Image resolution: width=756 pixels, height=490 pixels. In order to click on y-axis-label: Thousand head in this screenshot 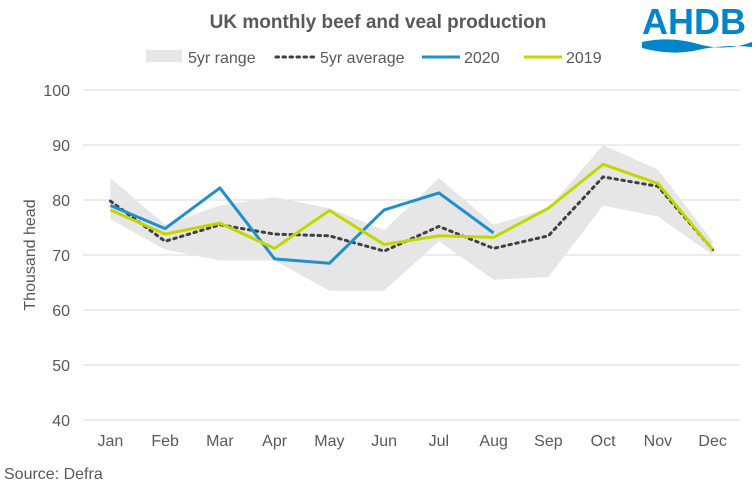, I will do `click(30, 254)`.